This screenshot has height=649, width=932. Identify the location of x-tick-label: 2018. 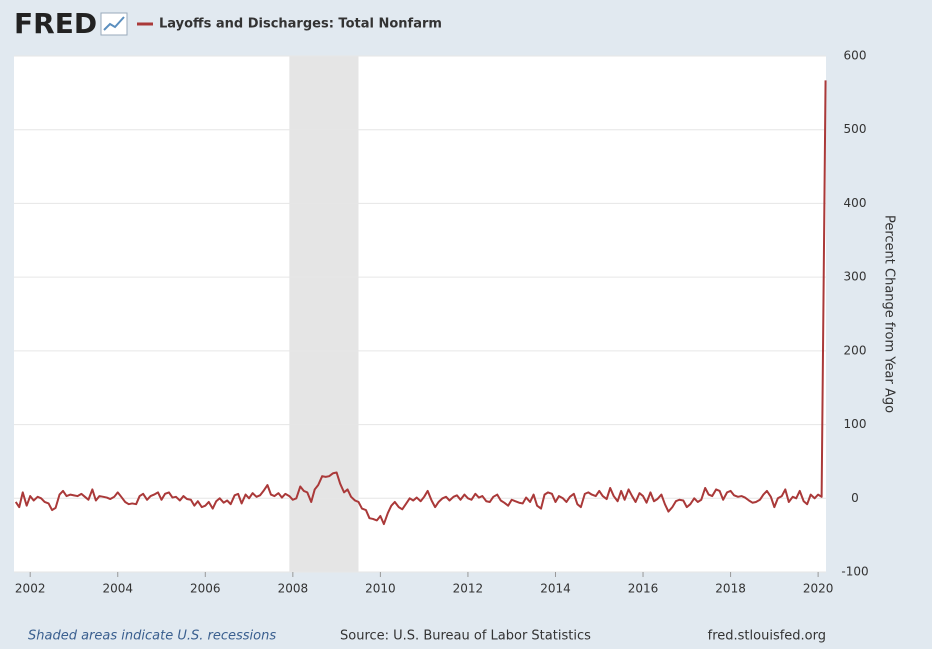
(730, 589).